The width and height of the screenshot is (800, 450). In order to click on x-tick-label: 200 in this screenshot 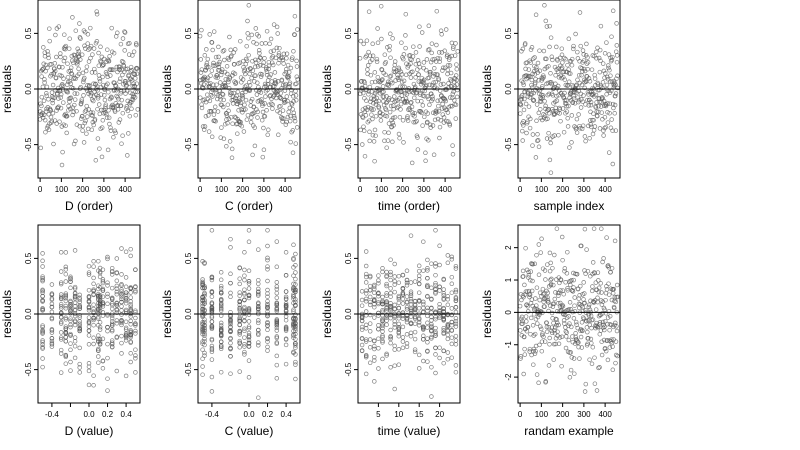, I will do `click(243, 189)`.